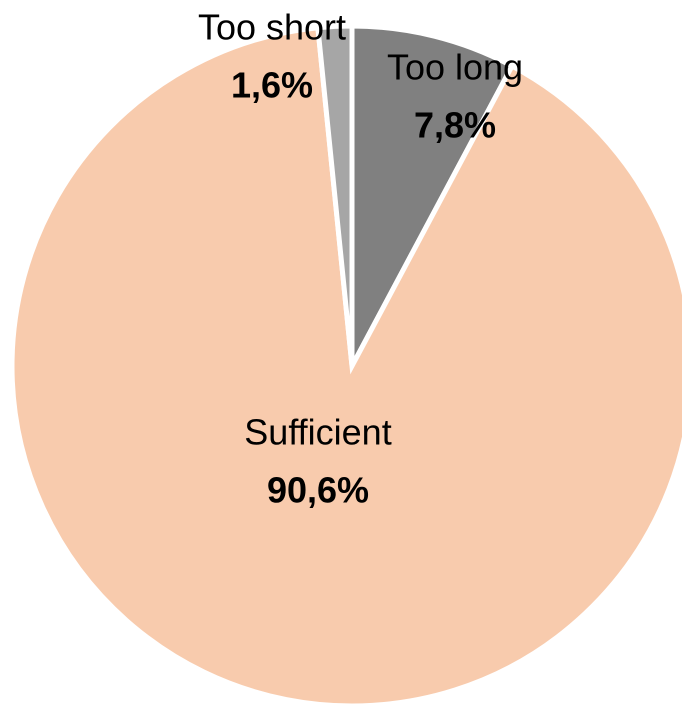 The image size is (682, 707). I want to click on slice-value: 7,8%, so click(455, 125).